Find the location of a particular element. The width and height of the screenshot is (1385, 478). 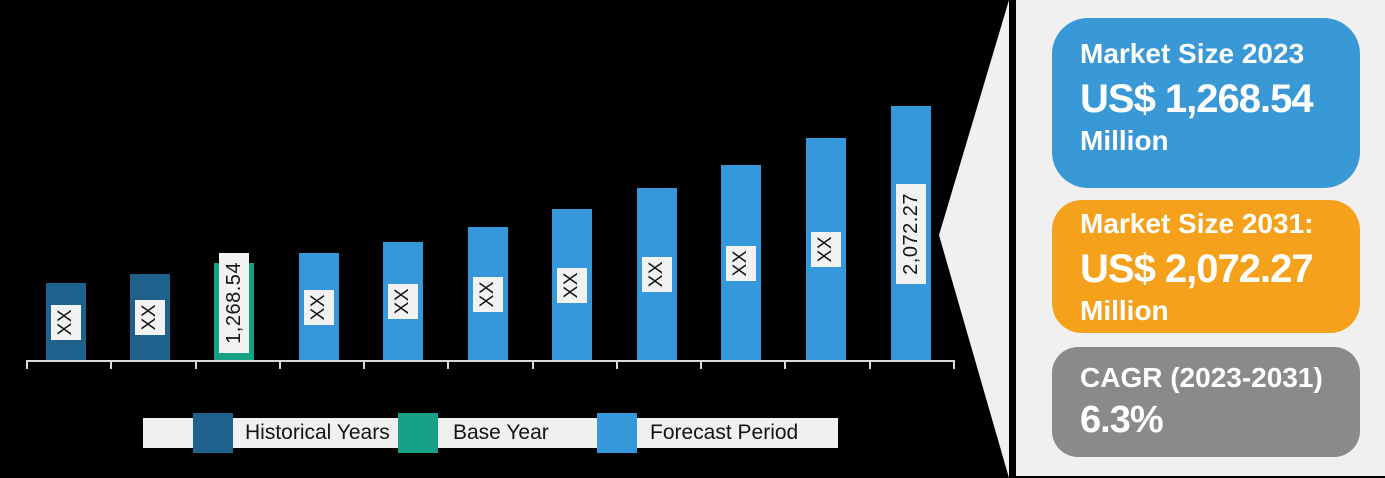

historical-years-swatch is located at coordinates (213, 433).